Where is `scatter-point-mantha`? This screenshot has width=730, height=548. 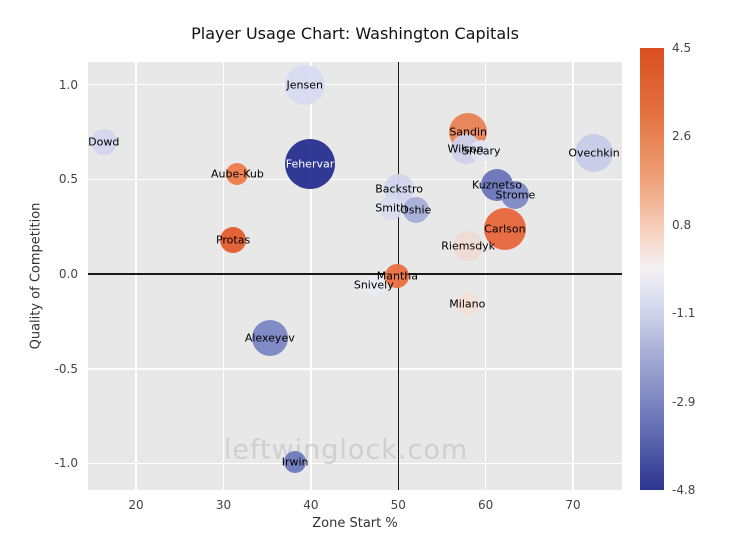 scatter-point-mantha is located at coordinates (397, 276).